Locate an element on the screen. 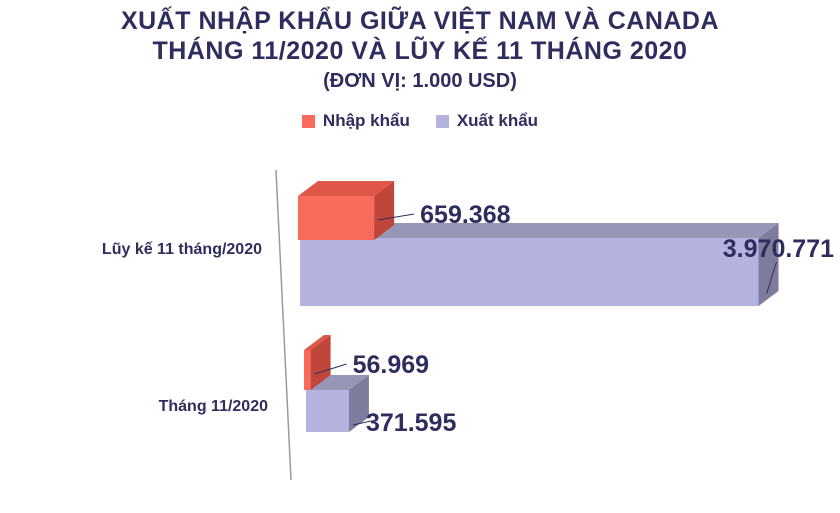 The image size is (840, 513). chart-subtitle: (ĐƠN VỊ: 1.000 USD) is located at coordinates (420, 81).